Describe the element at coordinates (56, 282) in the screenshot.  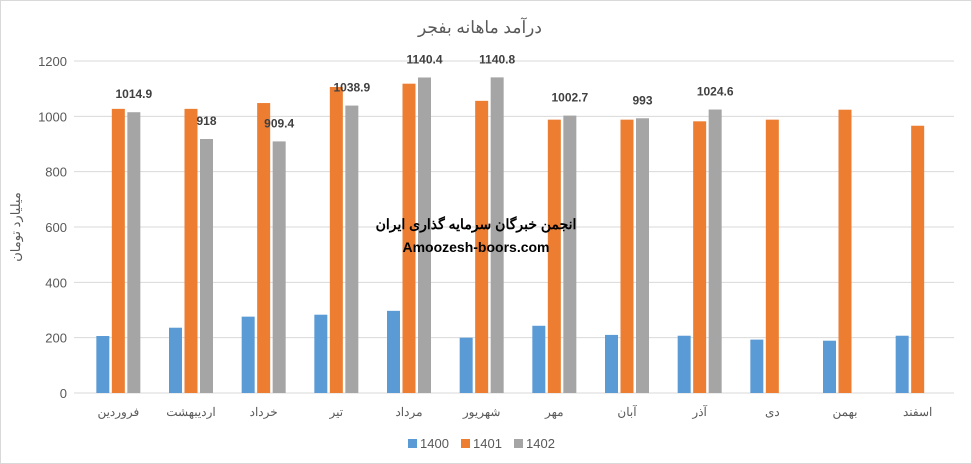
I see `y-tick-label: 400` at that location.